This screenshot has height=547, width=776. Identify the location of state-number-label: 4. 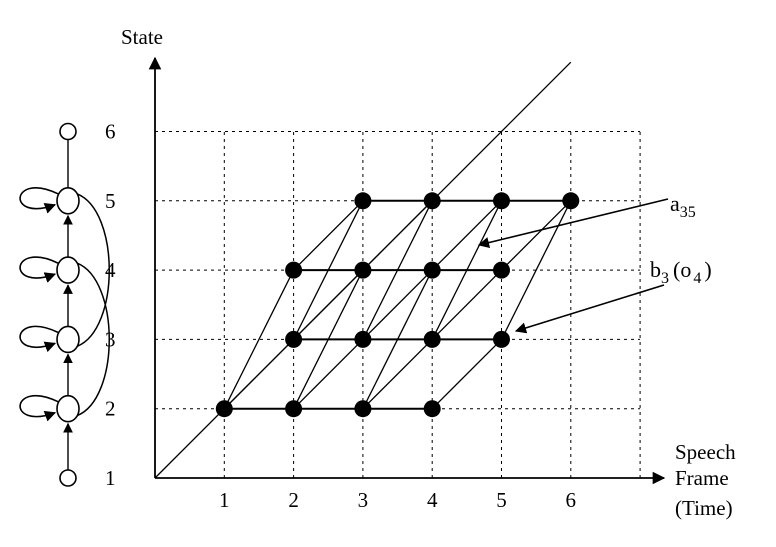
(110, 270).